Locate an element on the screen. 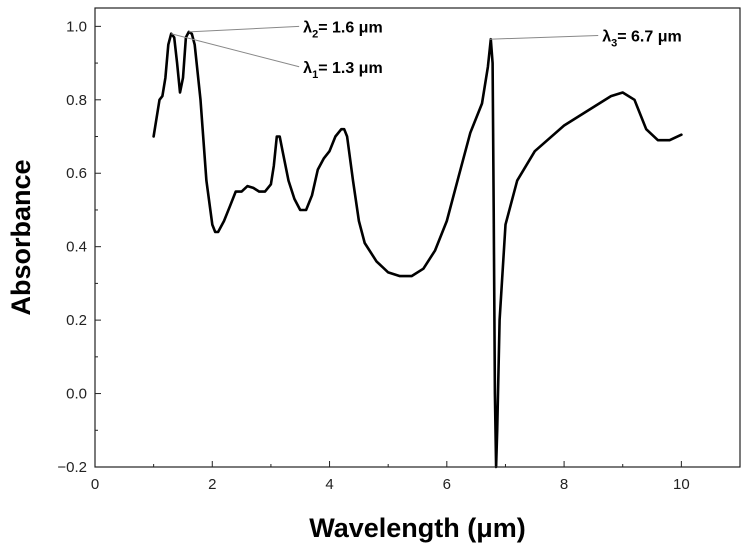 The image size is (747, 552). annotation-value: = 1.3 μm is located at coordinates (350, 68).